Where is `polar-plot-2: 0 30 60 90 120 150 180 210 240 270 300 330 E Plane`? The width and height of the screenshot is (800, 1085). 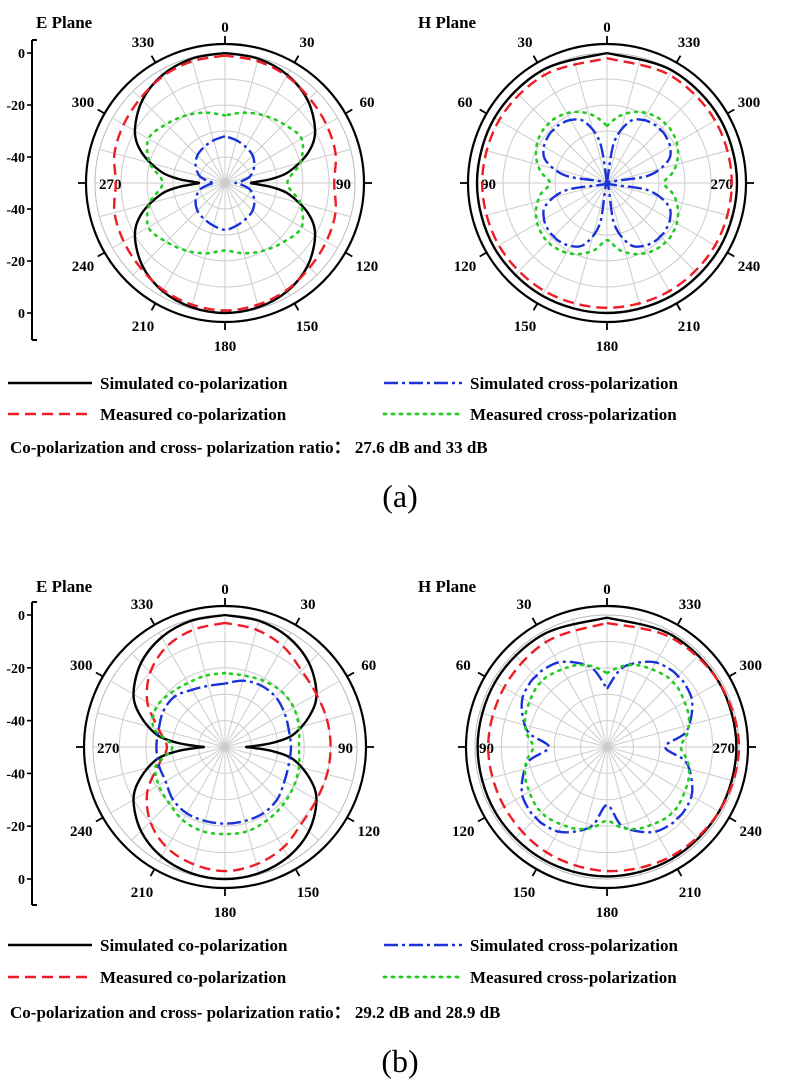 polar-plot-2: 0 30 60 90 120 150 180 210 240 270 300 330 E Plane is located at coordinates (208, 749).